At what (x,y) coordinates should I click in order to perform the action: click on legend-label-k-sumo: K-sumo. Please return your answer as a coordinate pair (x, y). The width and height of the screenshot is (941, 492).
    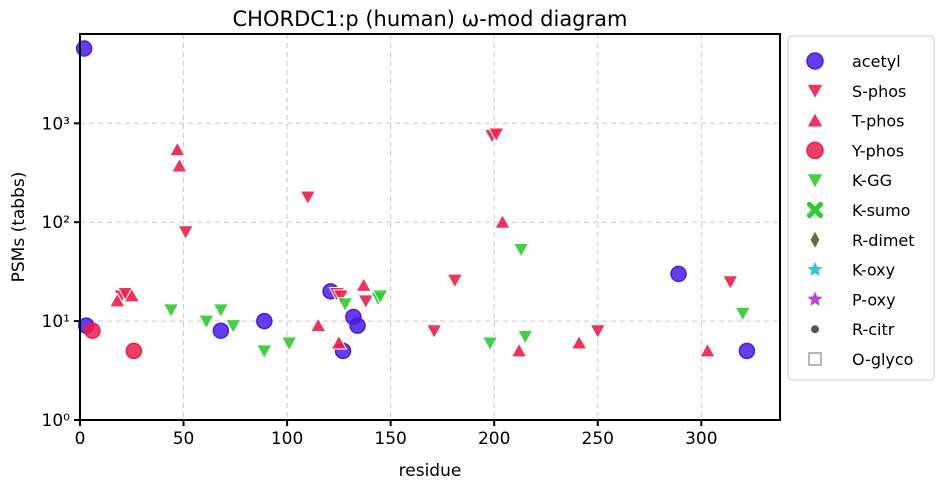
    Looking at the image, I should click on (881, 210).